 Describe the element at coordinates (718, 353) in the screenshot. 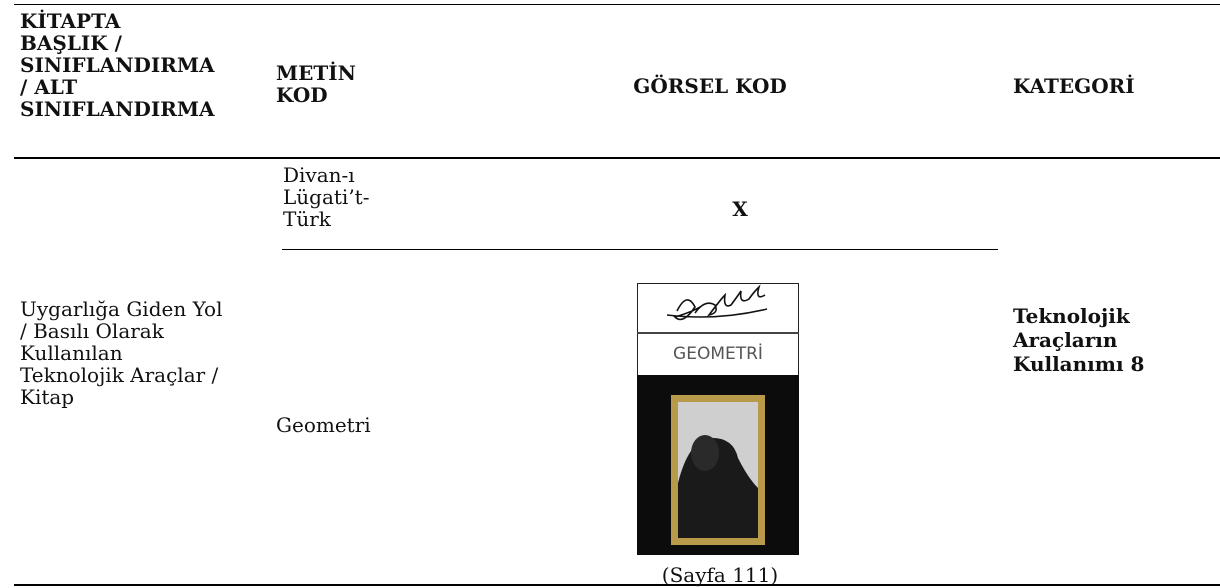

I see `cover-title: GEOMETRİ` at that location.